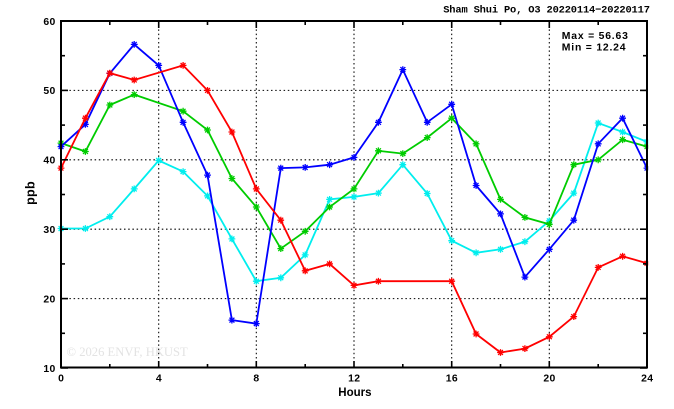  I want to click on svg-text: 60, so click(49, 22).